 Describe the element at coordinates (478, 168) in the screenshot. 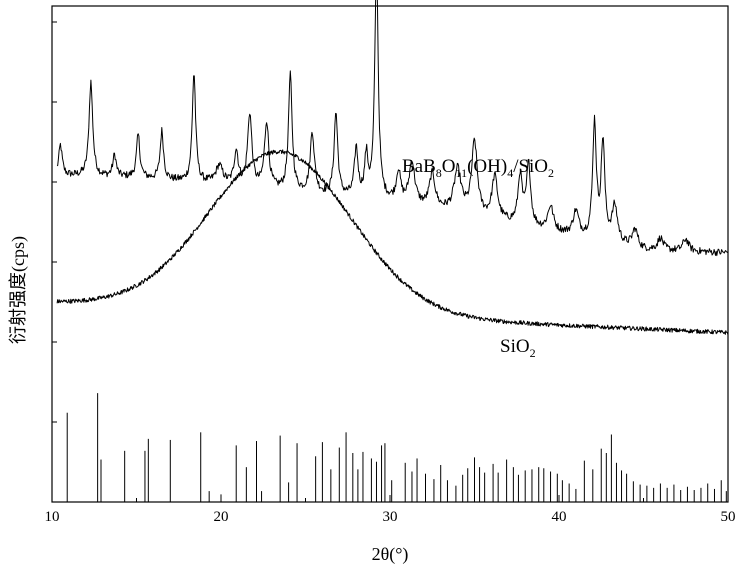

I see `composite-label: BaB8O11(OH)4/SiO2` at that location.